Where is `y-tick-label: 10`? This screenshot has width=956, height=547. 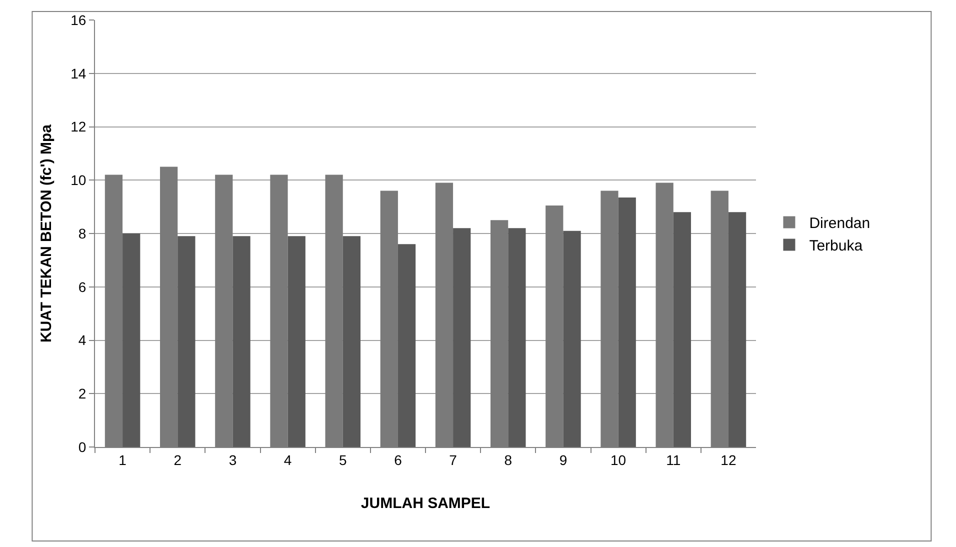 y-tick-label: 10 is located at coordinates (78, 180).